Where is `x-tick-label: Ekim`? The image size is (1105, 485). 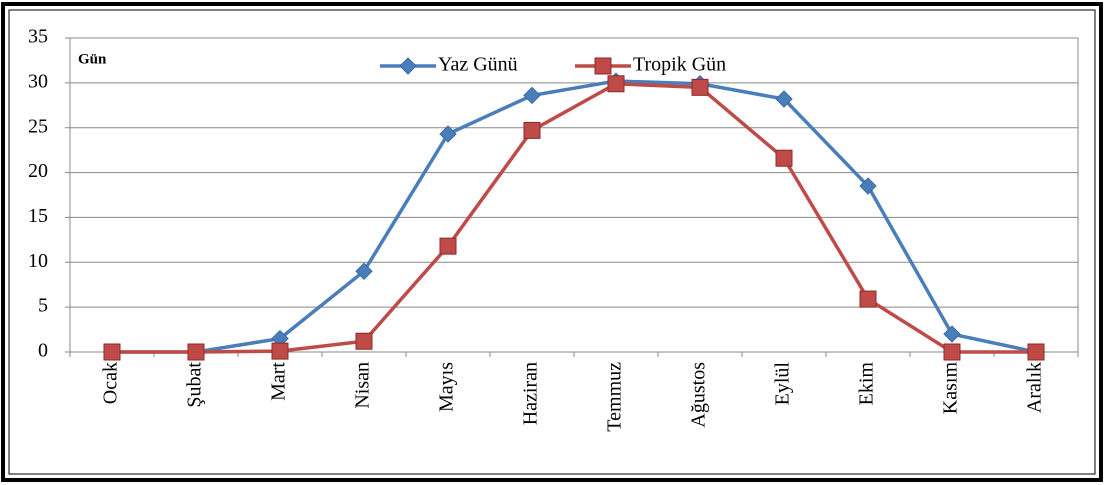
x-tick-label: Ekim is located at coordinates (867, 384).